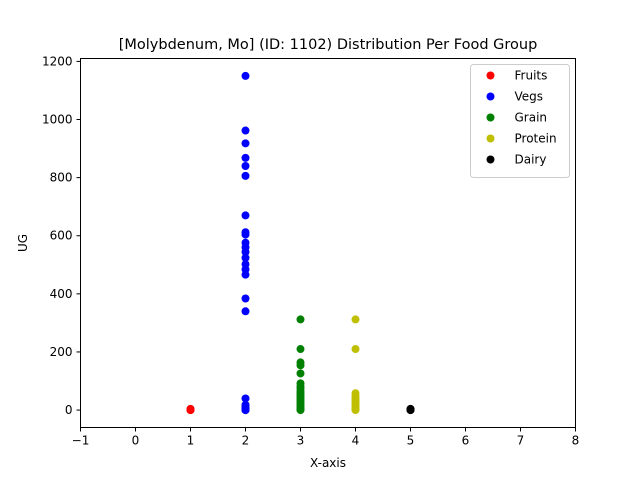 The image size is (640, 480). Describe the element at coordinates (301, 441) in the screenshot. I see `x-tick-label: 3` at that location.